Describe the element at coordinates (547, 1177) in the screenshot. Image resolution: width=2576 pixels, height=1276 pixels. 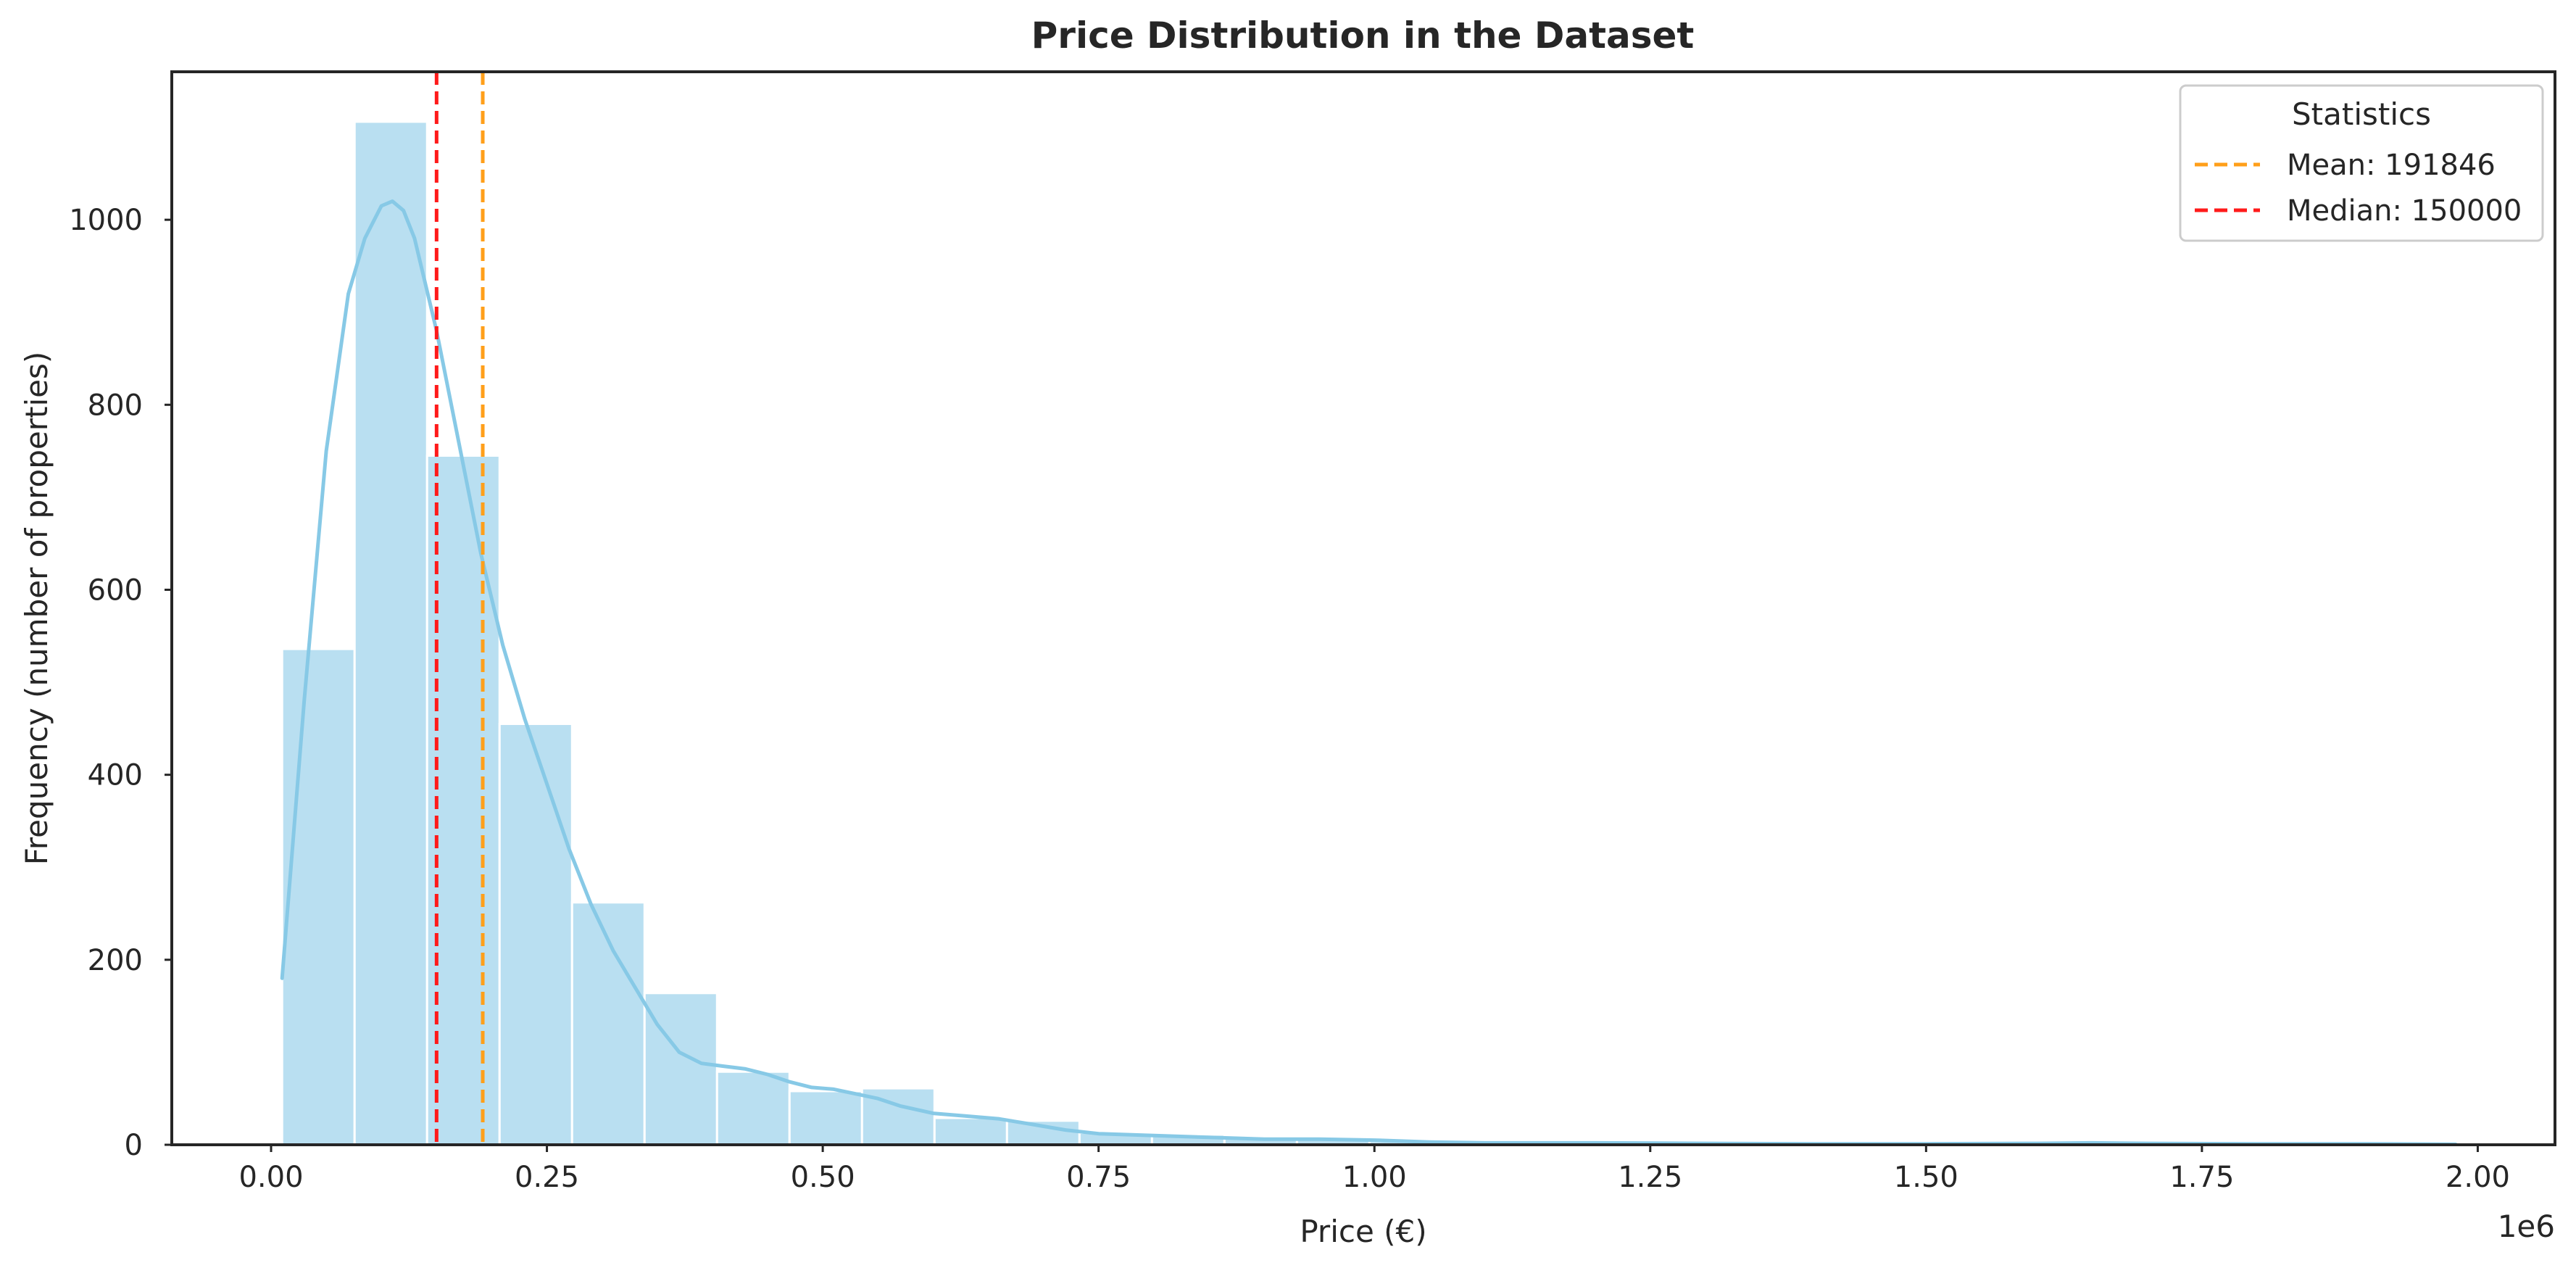
I see `x-tick-label: 0.25` at that location.